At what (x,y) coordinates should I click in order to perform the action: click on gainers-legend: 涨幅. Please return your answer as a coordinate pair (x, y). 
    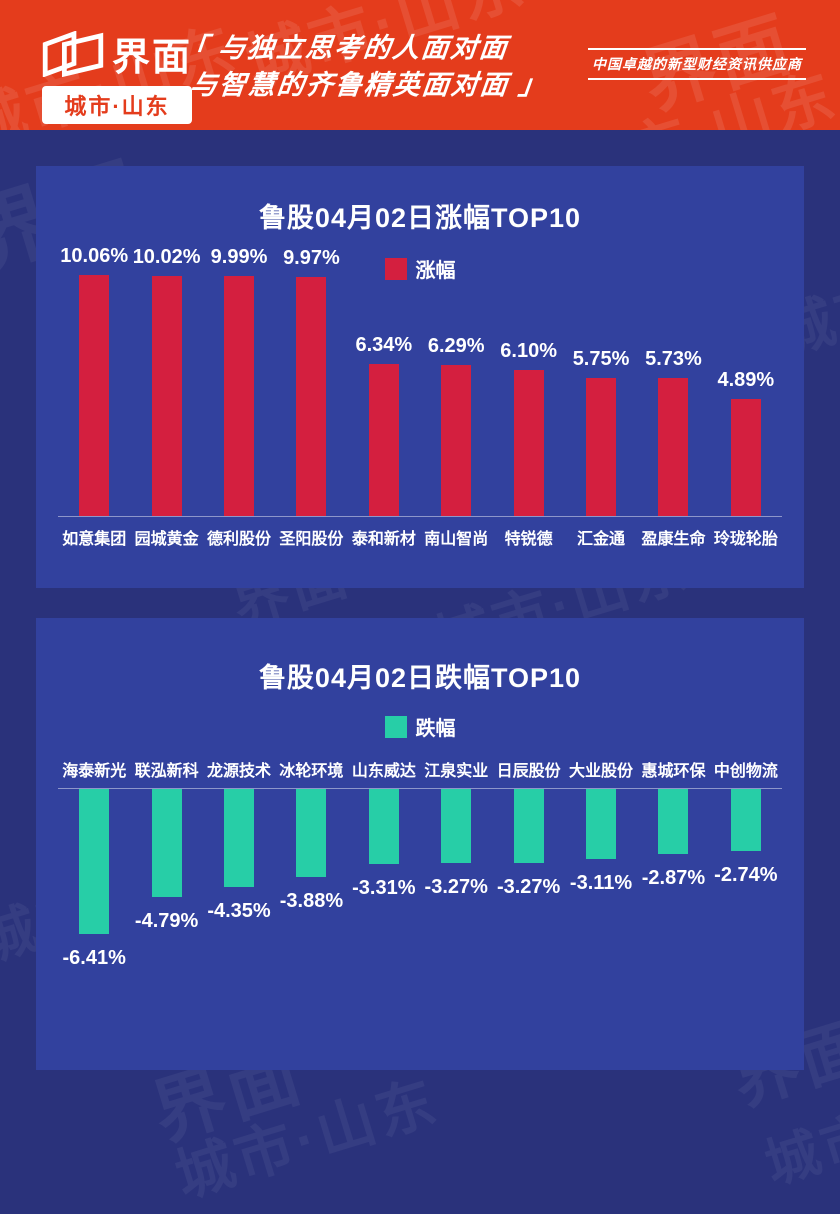
    Looking at the image, I should click on (420, 268).